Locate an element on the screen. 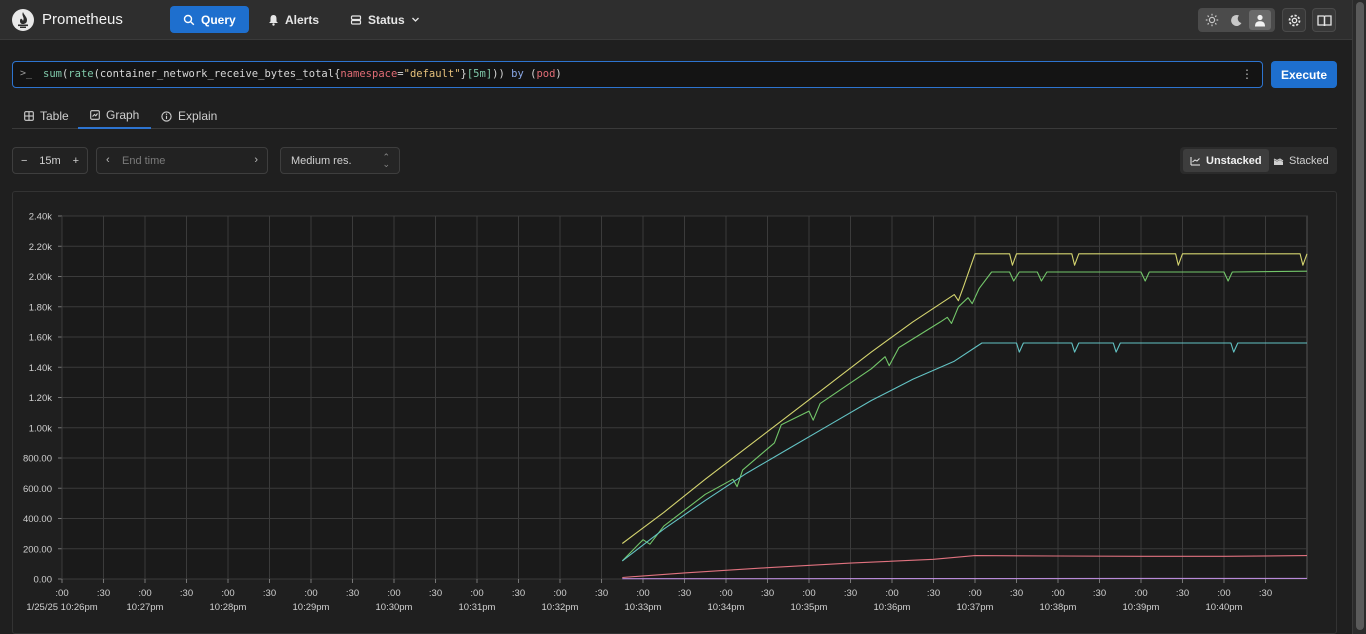 This screenshot has width=1366, height=634. y-tick-label: 400.00 is located at coordinates (37, 519).